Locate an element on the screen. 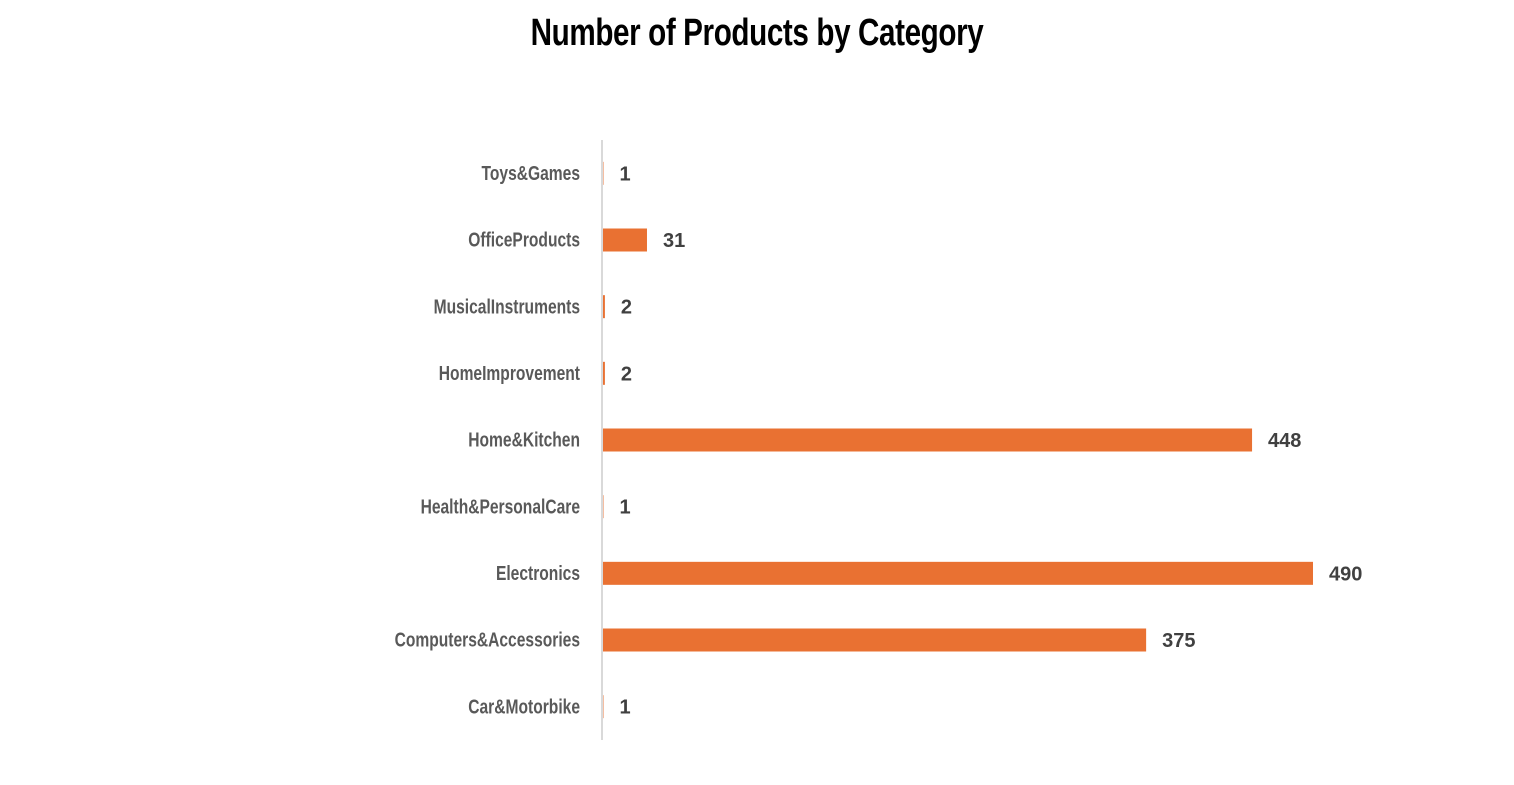 This screenshot has height=785, width=1514. category-label: Toys&Games is located at coordinates (531, 173).